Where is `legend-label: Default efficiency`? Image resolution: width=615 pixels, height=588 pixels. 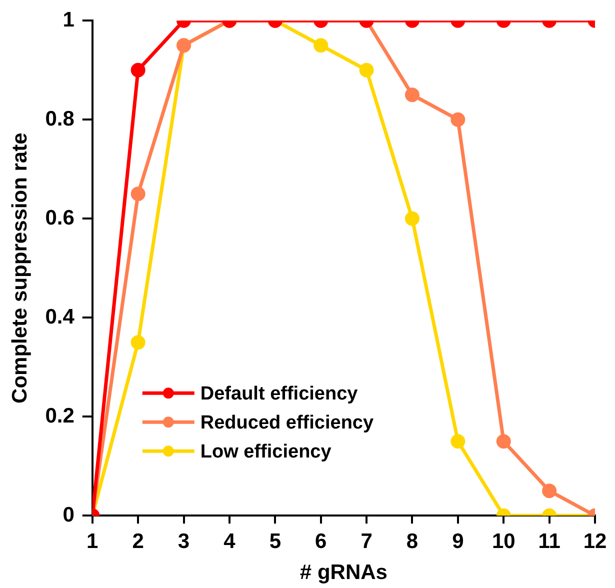
legend-label: Default efficiency is located at coordinates (279, 393).